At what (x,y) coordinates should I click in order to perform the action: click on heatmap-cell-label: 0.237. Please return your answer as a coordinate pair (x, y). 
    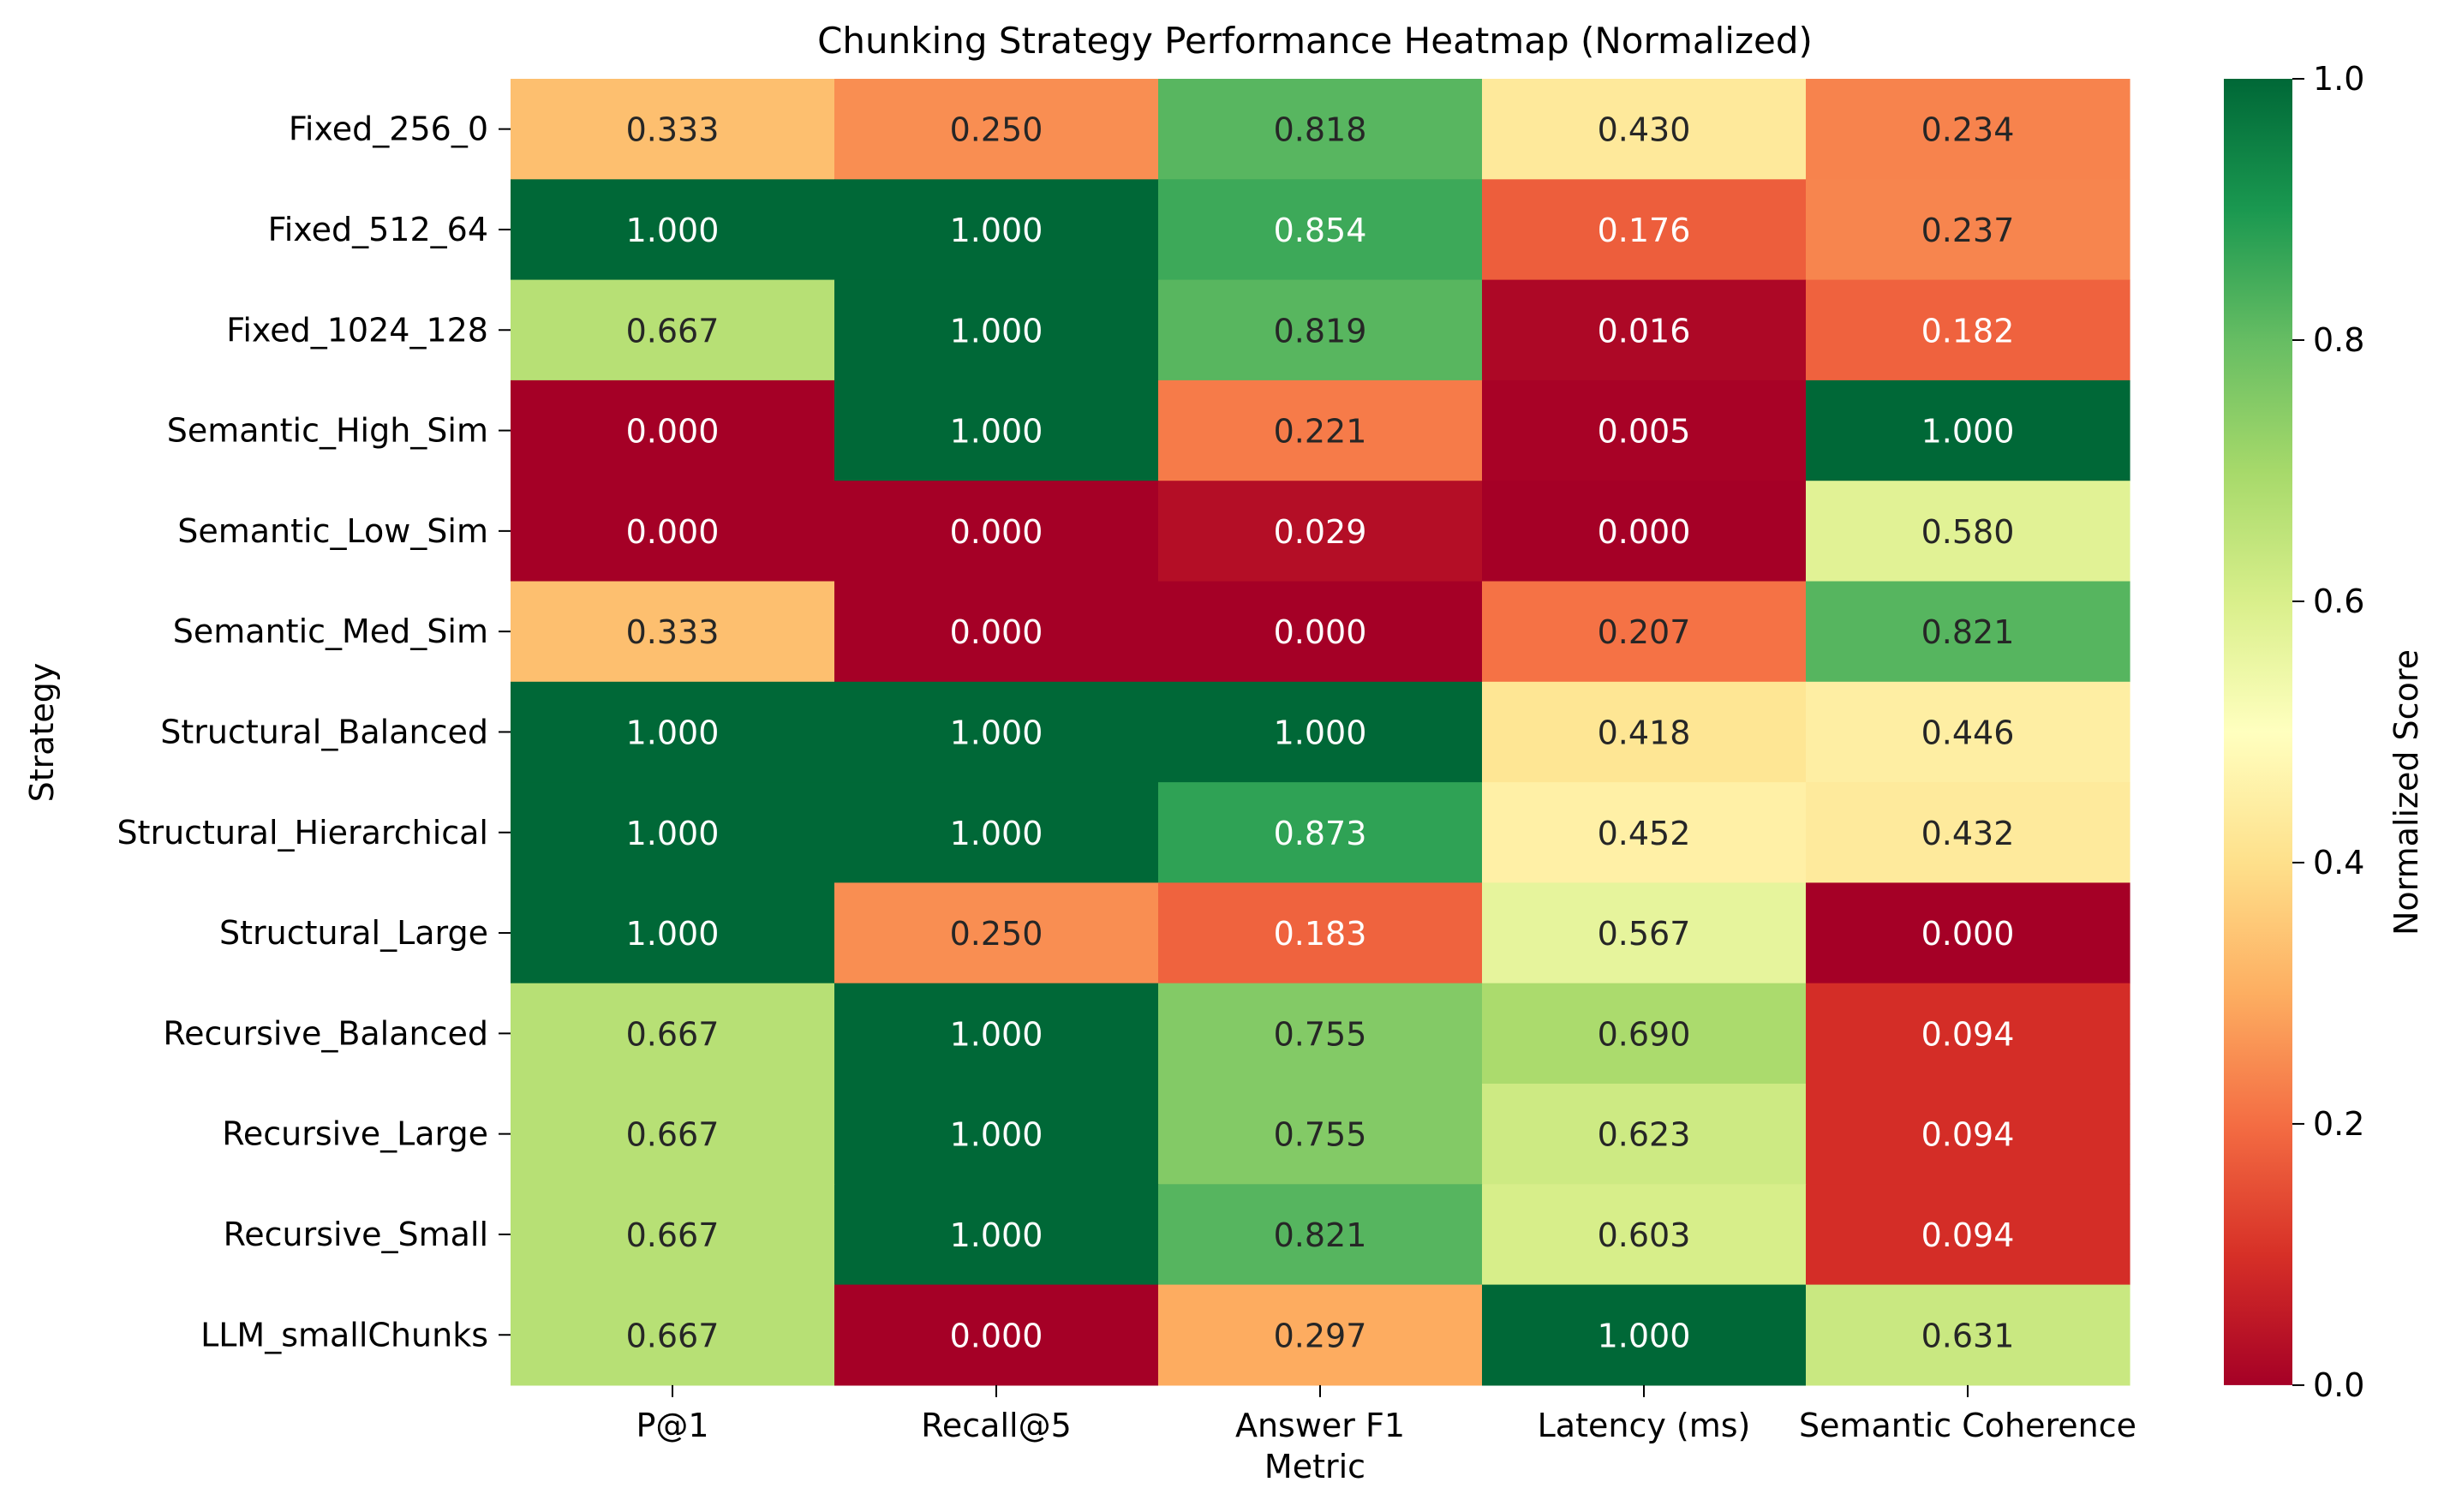
    Looking at the image, I should click on (1968, 231).